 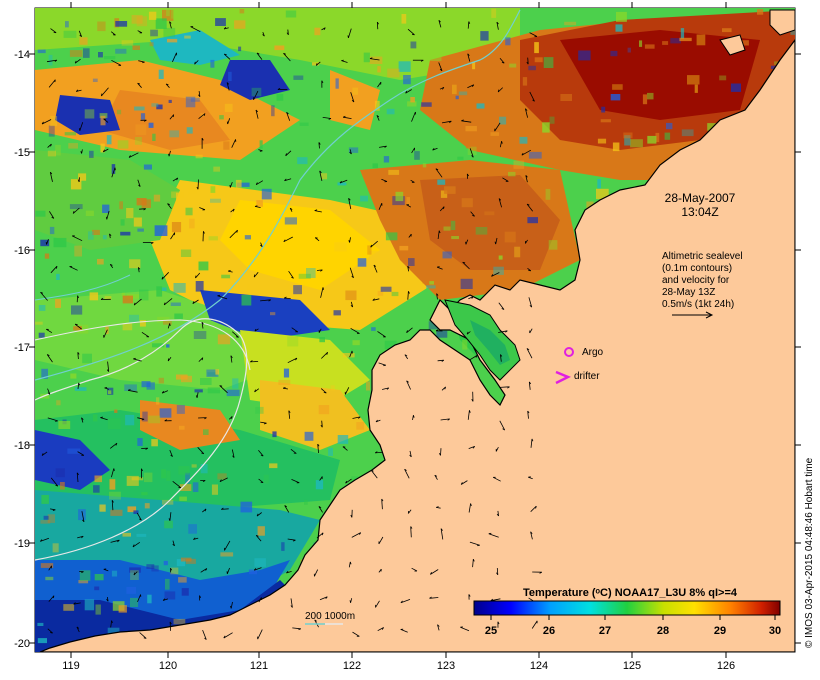 I want to click on colorbar-gradient, so click(x=627, y=608).